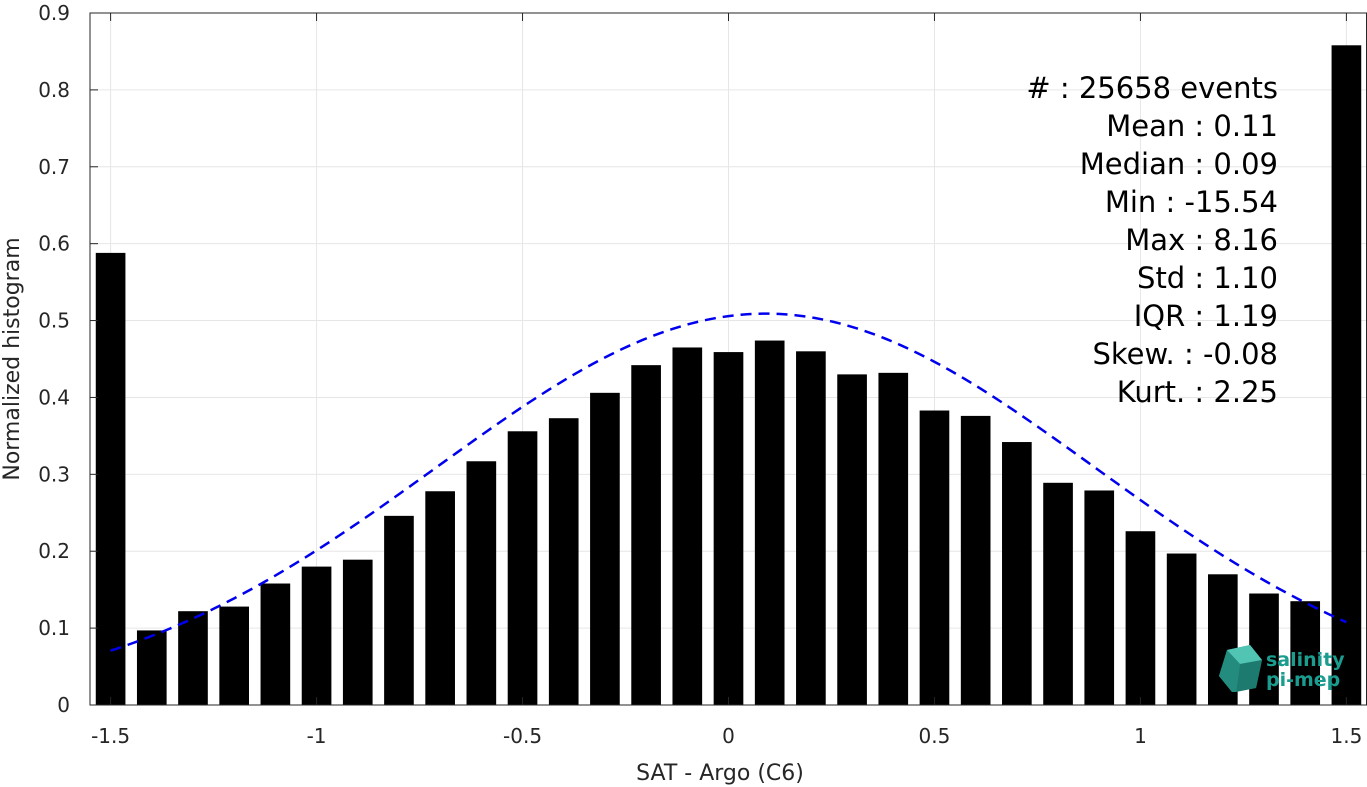  I want to click on y-tick-label: 0.1, so click(54, 628).